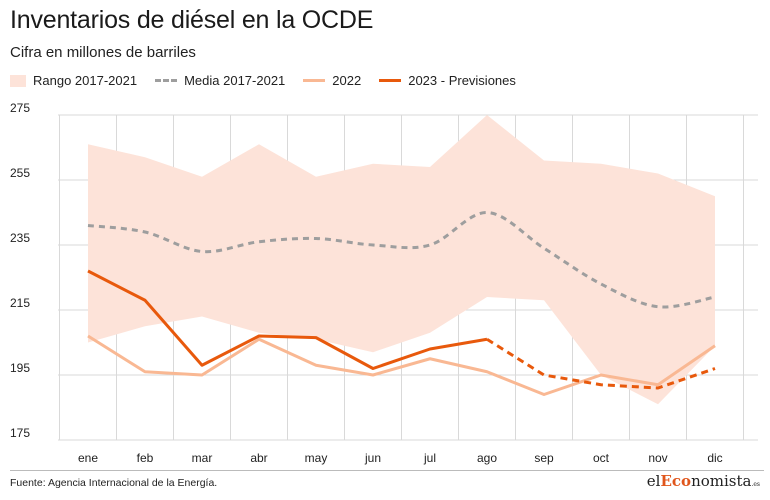 This screenshot has height=500, width=770. What do you see at coordinates (88, 458) in the screenshot?
I see `xtick-label-ene: ene` at bounding box center [88, 458].